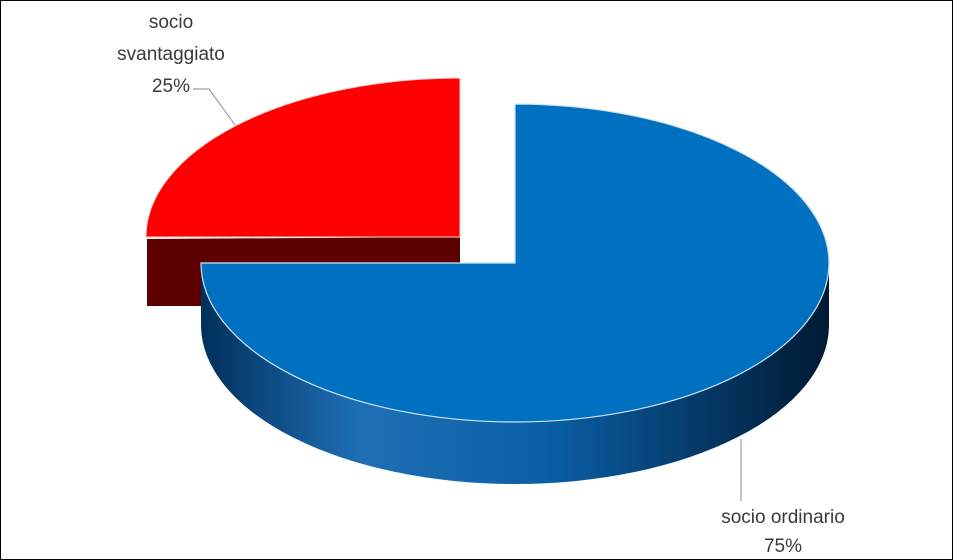  What do you see at coordinates (171, 54) in the screenshot?
I see `data-label-socio-svantaggiato-name2: svantaggiato` at bounding box center [171, 54].